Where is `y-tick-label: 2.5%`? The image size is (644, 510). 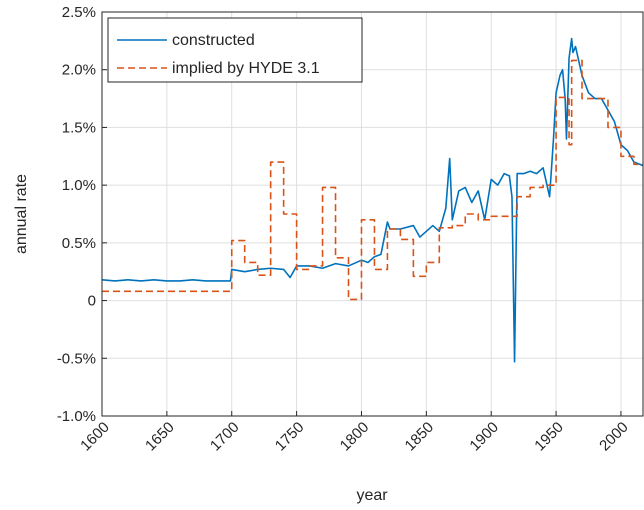
y-tick-label: 2.5% is located at coordinates (79, 12).